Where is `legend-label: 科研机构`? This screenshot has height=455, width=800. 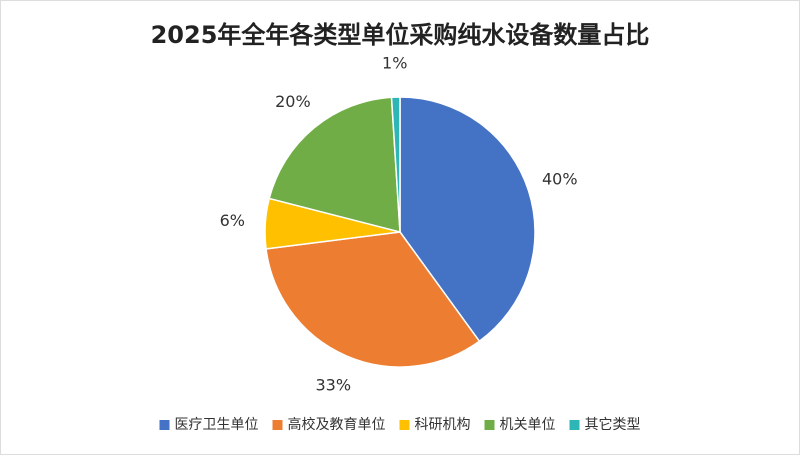 legend-label: 科研机构 is located at coordinates (443, 425).